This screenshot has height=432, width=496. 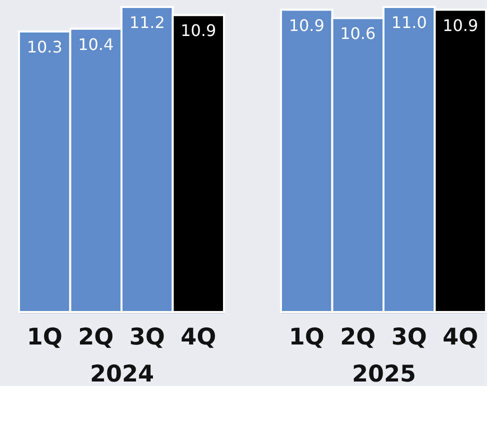 What do you see at coordinates (44, 47) in the screenshot?
I see `data-label: 10.3` at bounding box center [44, 47].